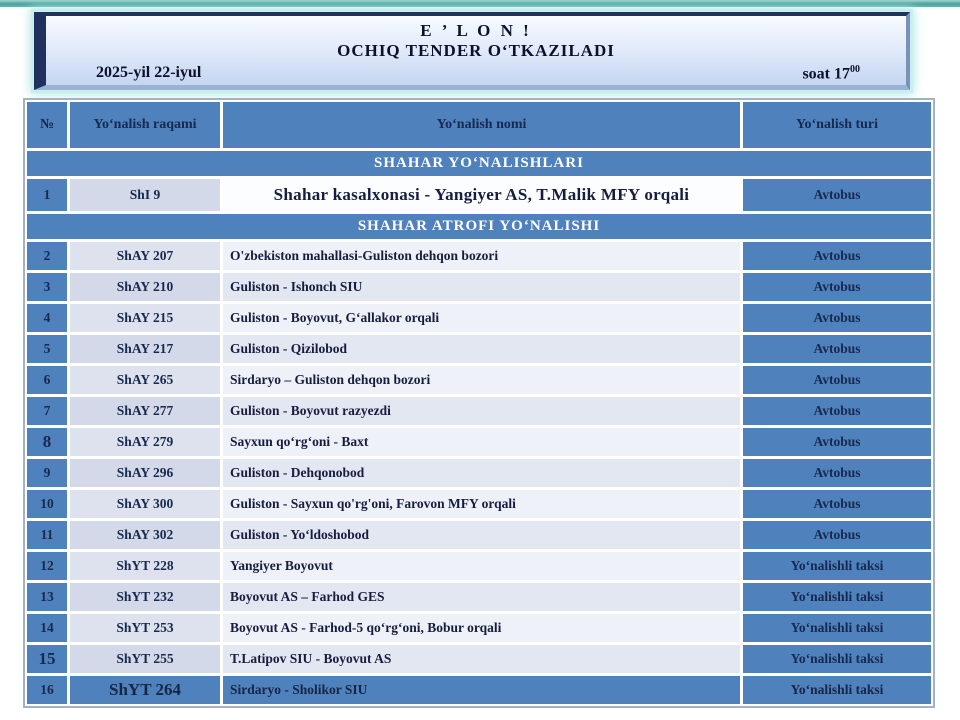 This screenshot has height=720, width=960. Describe the element at coordinates (47, 442) in the screenshot. I see `cell-number: 8` at that location.